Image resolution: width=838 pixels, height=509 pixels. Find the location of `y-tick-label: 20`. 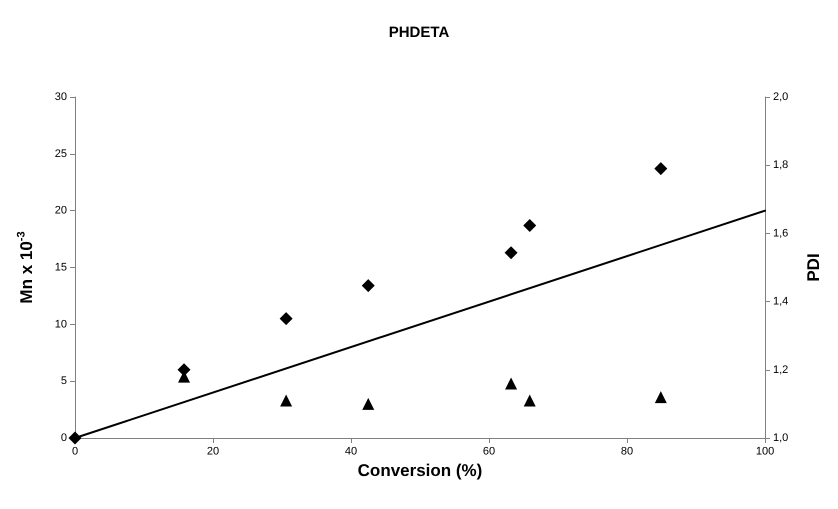

y-tick-label: 20 is located at coordinates (60, 210).